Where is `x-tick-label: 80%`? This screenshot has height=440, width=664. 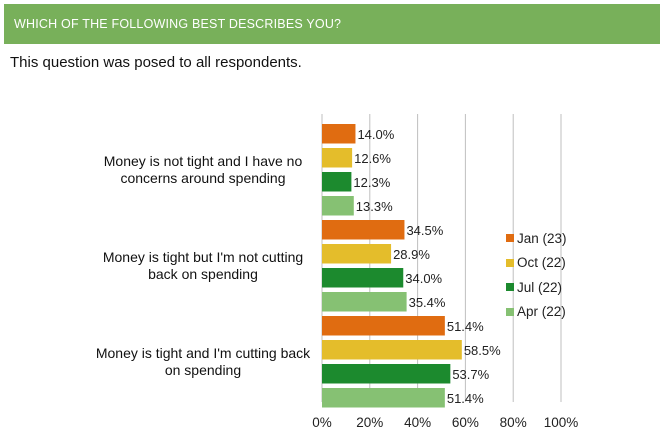 x-tick-label: 80% is located at coordinates (513, 422).